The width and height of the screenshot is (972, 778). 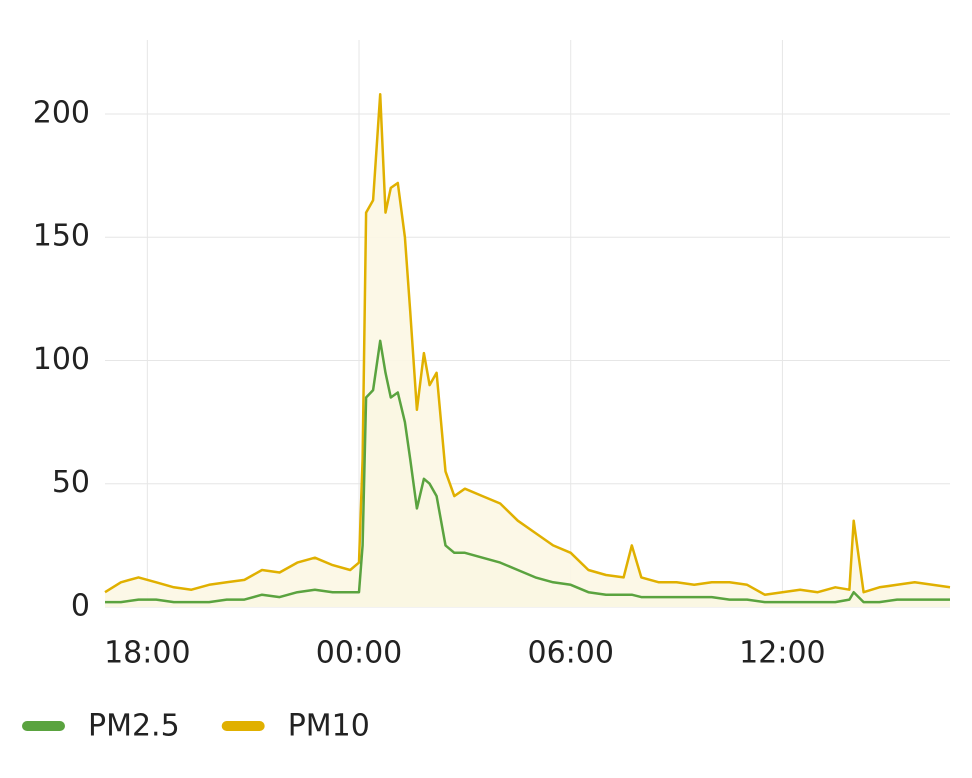 I want to click on x-tick-label: 12:00, so click(x=782, y=653).